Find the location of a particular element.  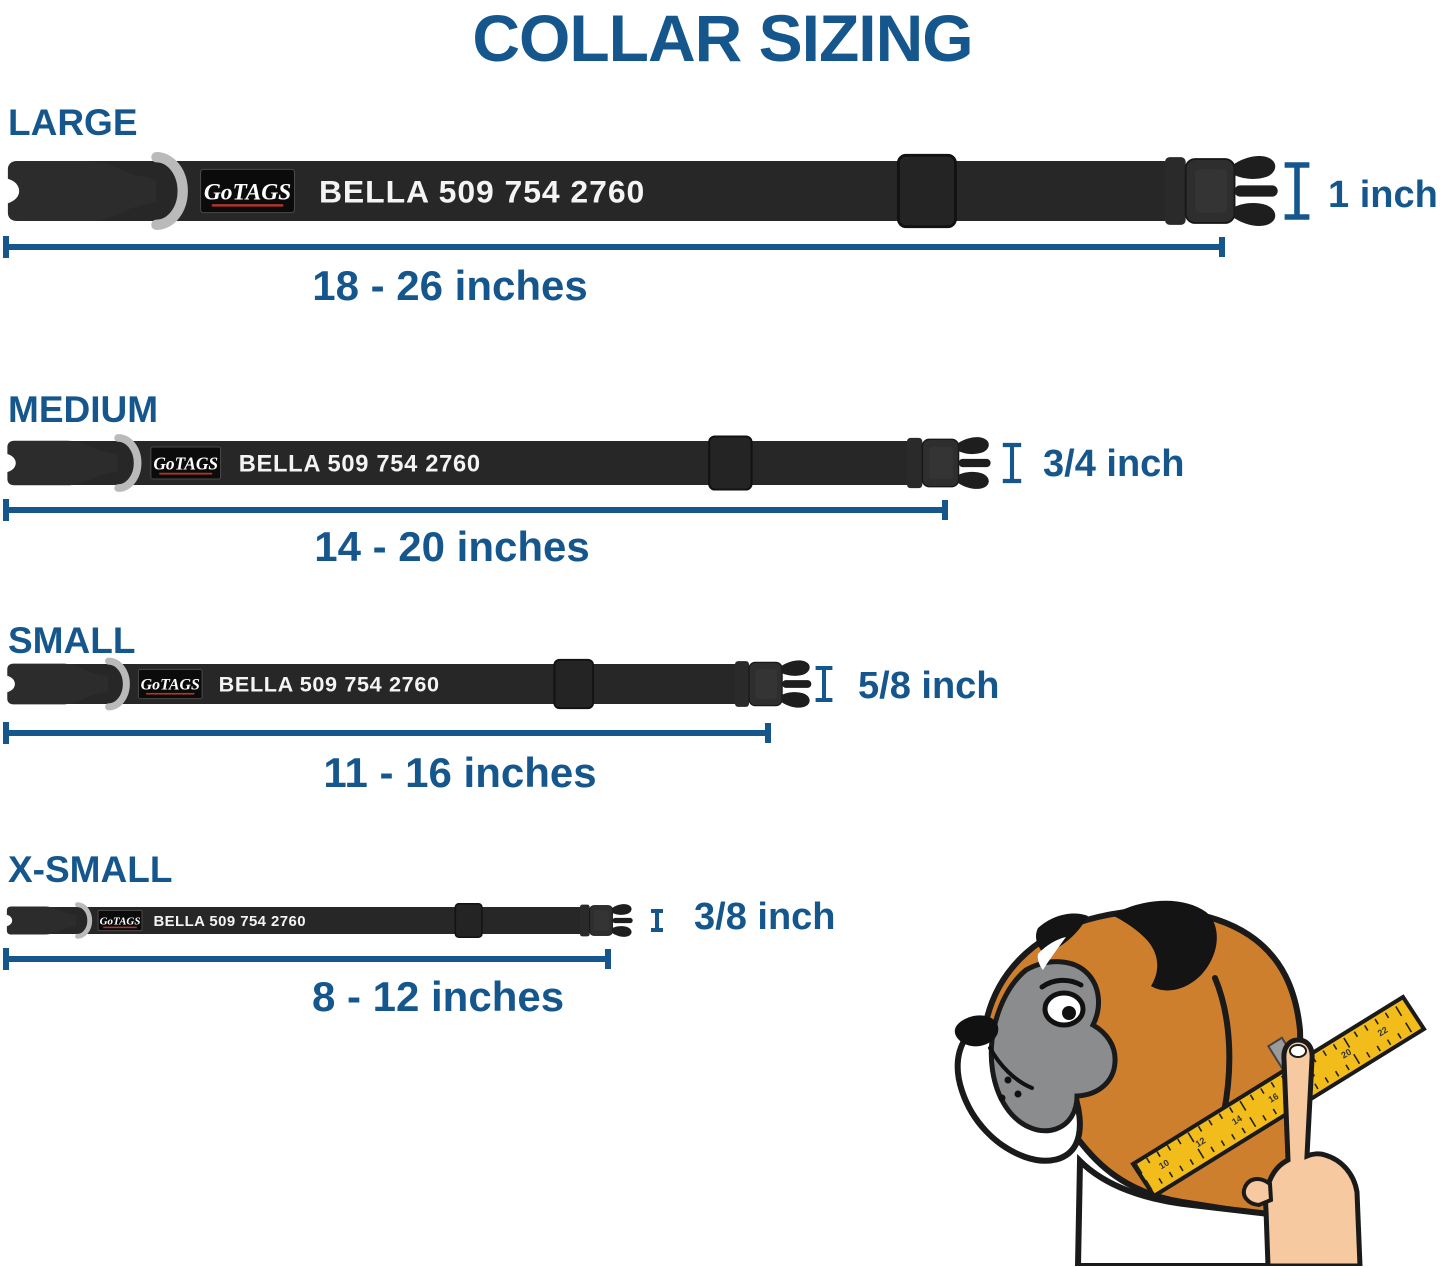

fingernail is located at coordinates (1298, 1051).